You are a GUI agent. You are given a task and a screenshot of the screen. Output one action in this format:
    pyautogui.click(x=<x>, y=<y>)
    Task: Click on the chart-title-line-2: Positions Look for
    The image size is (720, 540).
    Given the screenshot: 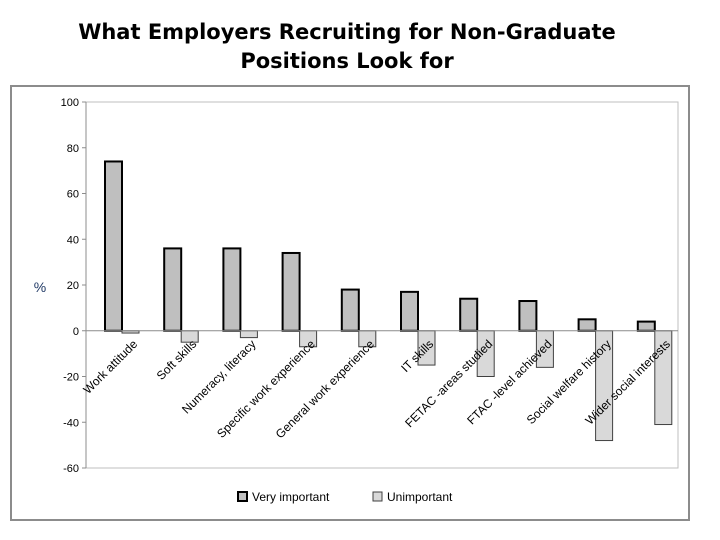 What is the action you would take?
    pyautogui.click(x=347, y=61)
    